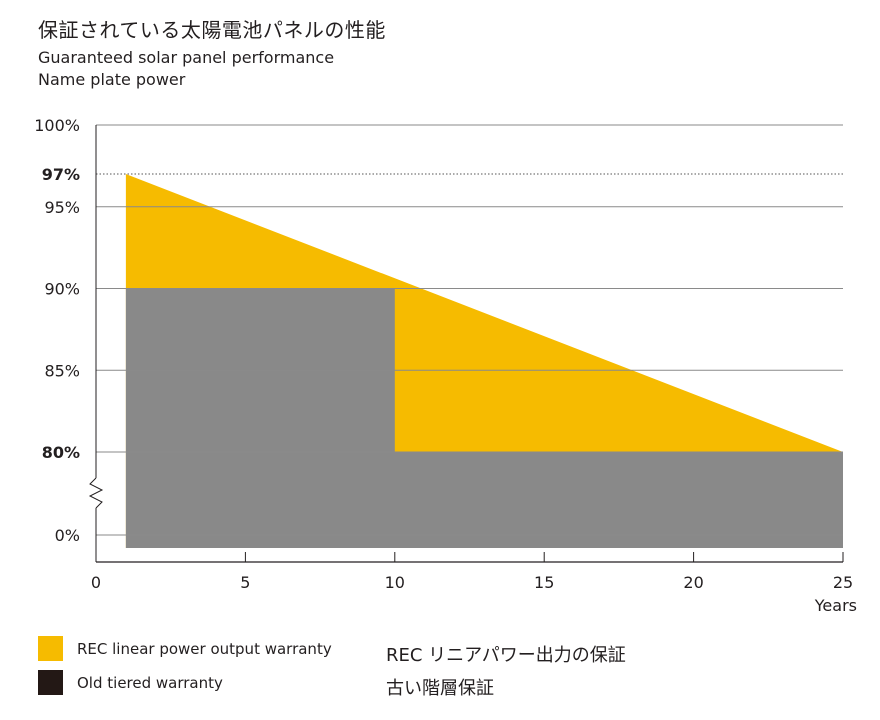 The width and height of the screenshot is (880, 720). What do you see at coordinates (50, 682) in the screenshot?
I see `legend-swatch-tiered` at bounding box center [50, 682].